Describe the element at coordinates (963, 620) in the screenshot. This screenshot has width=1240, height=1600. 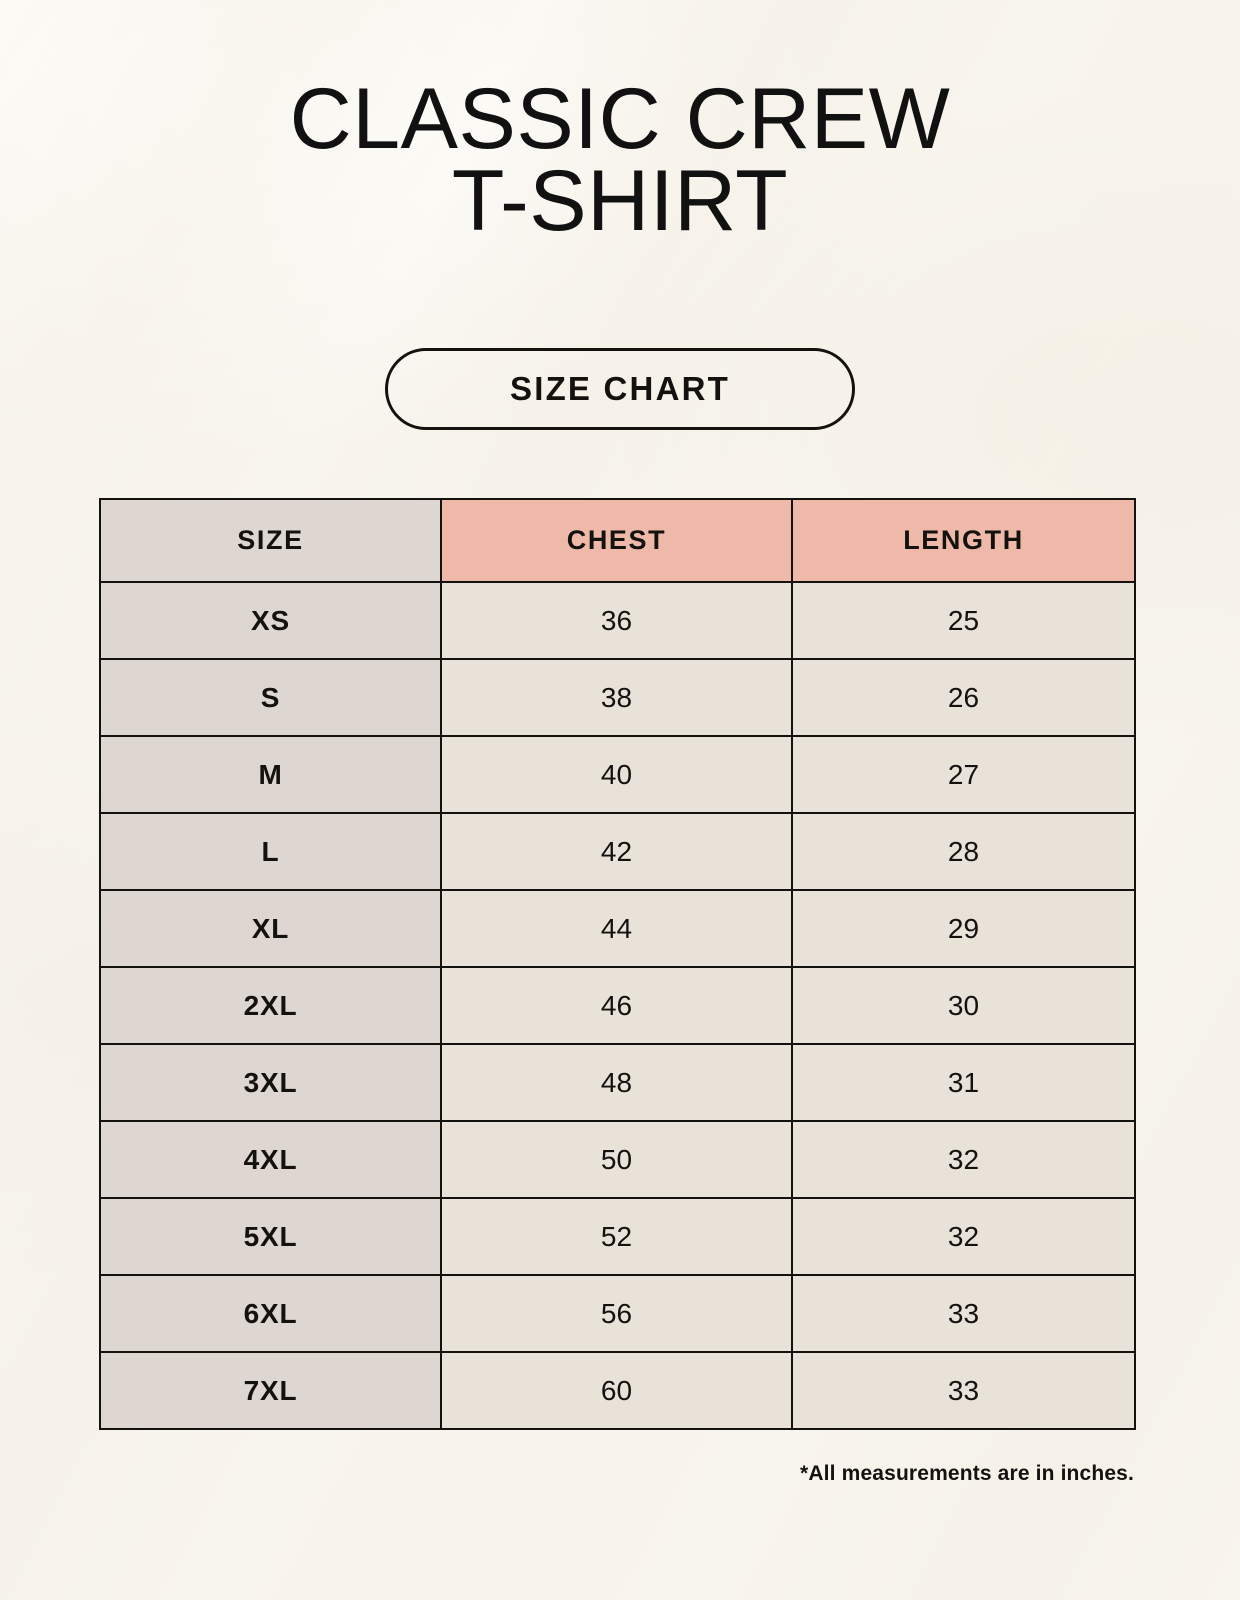
I see `cell-length: 25` at that location.